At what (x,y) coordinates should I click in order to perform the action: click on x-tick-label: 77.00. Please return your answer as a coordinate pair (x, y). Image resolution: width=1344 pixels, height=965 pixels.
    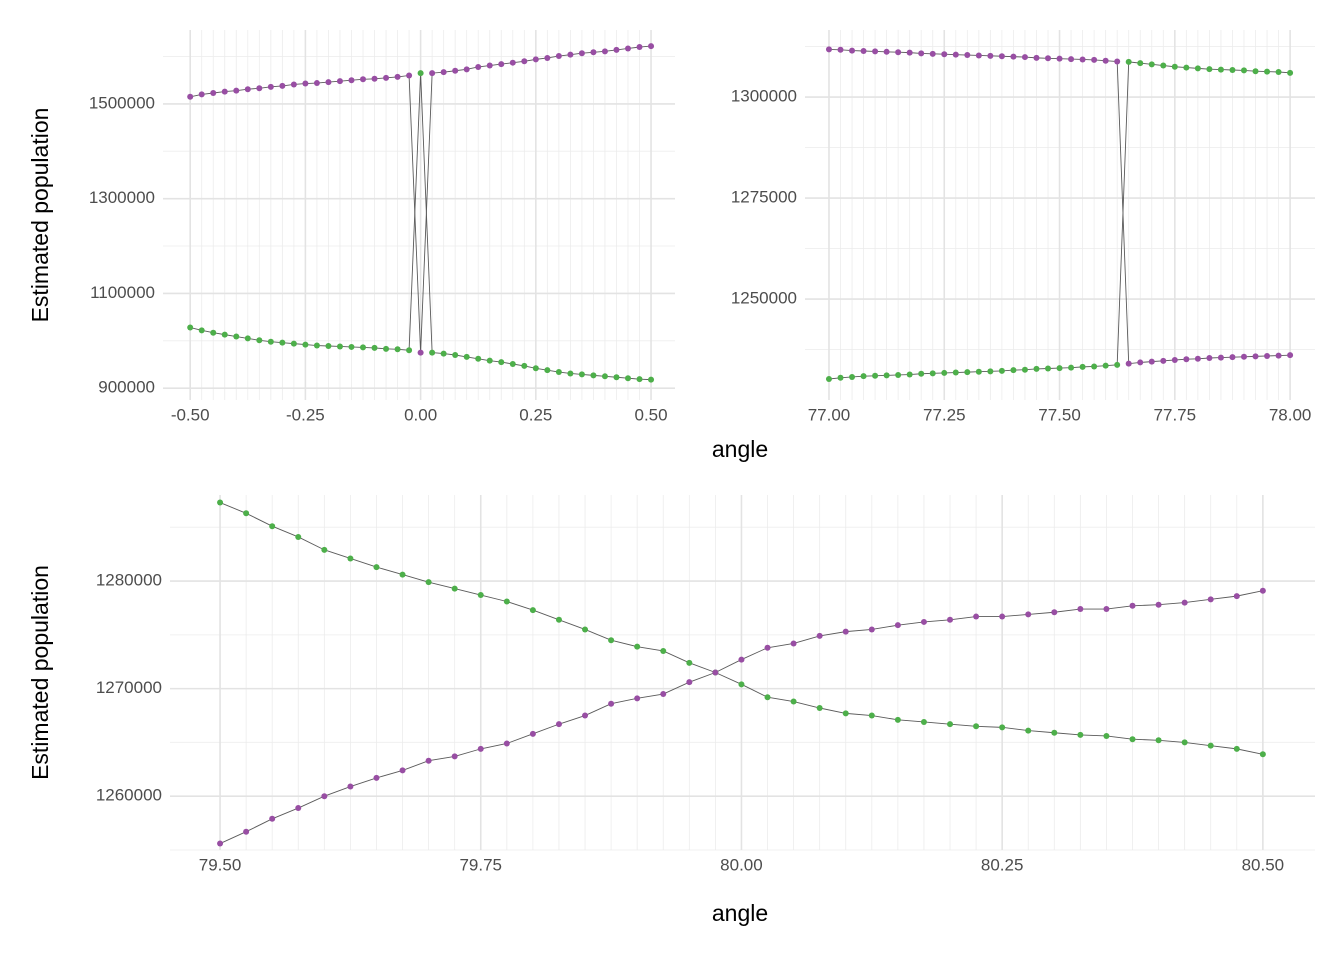
    Looking at the image, I should click on (829, 414).